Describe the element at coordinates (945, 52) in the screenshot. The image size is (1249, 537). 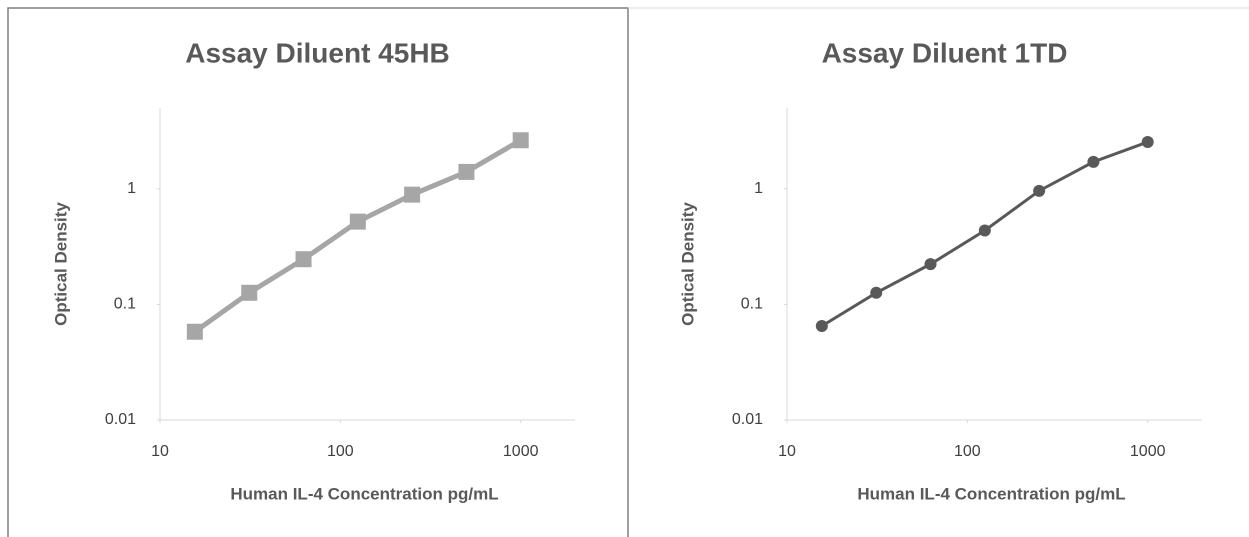
I see `chart-title: Assay Diluent 1TD` at that location.